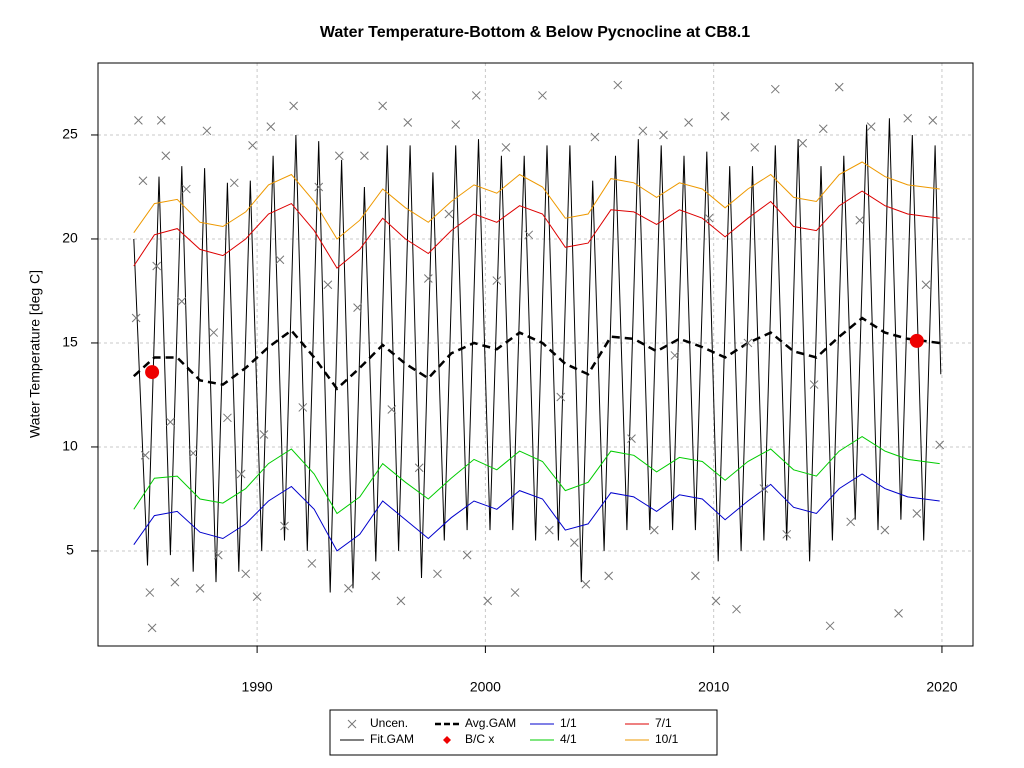  What do you see at coordinates (447, 740) in the screenshot?
I see `legend-swatch` at bounding box center [447, 740].